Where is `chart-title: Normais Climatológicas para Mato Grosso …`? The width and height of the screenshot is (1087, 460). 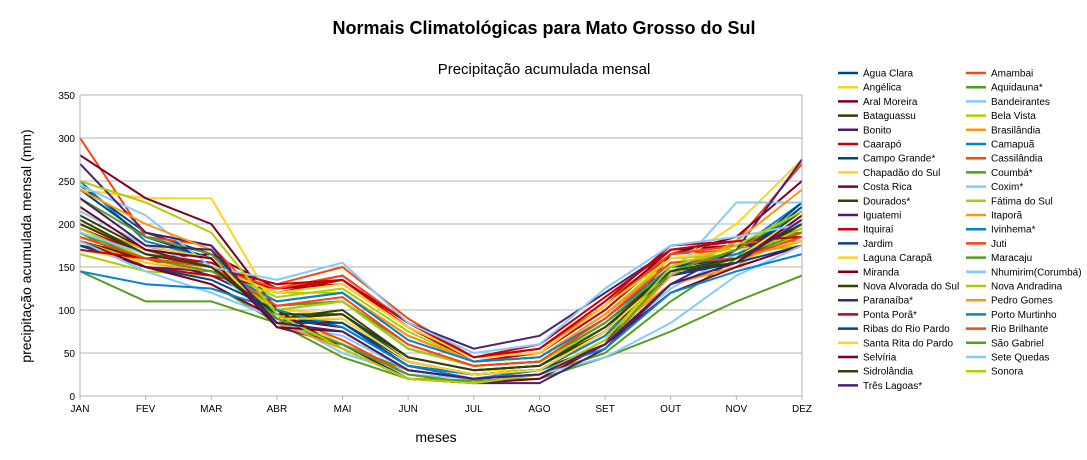
chart-title: Normais Climatológicas para Mato Grosso … is located at coordinates (543, 28).